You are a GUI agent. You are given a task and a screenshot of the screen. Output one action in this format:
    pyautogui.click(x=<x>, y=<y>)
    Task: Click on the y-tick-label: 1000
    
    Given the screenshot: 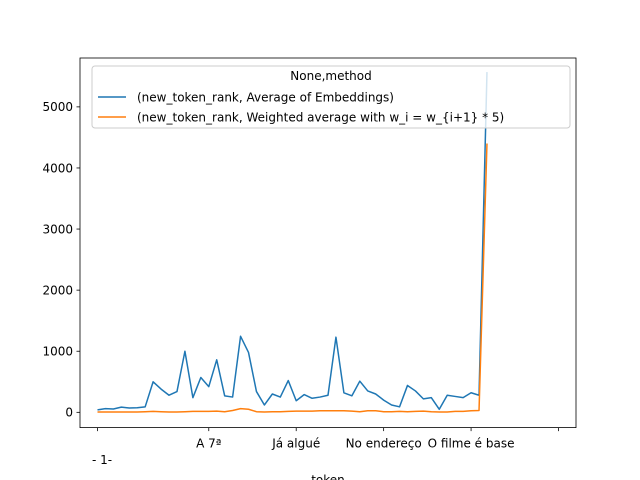 What is the action you would take?
    pyautogui.click(x=57, y=352)
    